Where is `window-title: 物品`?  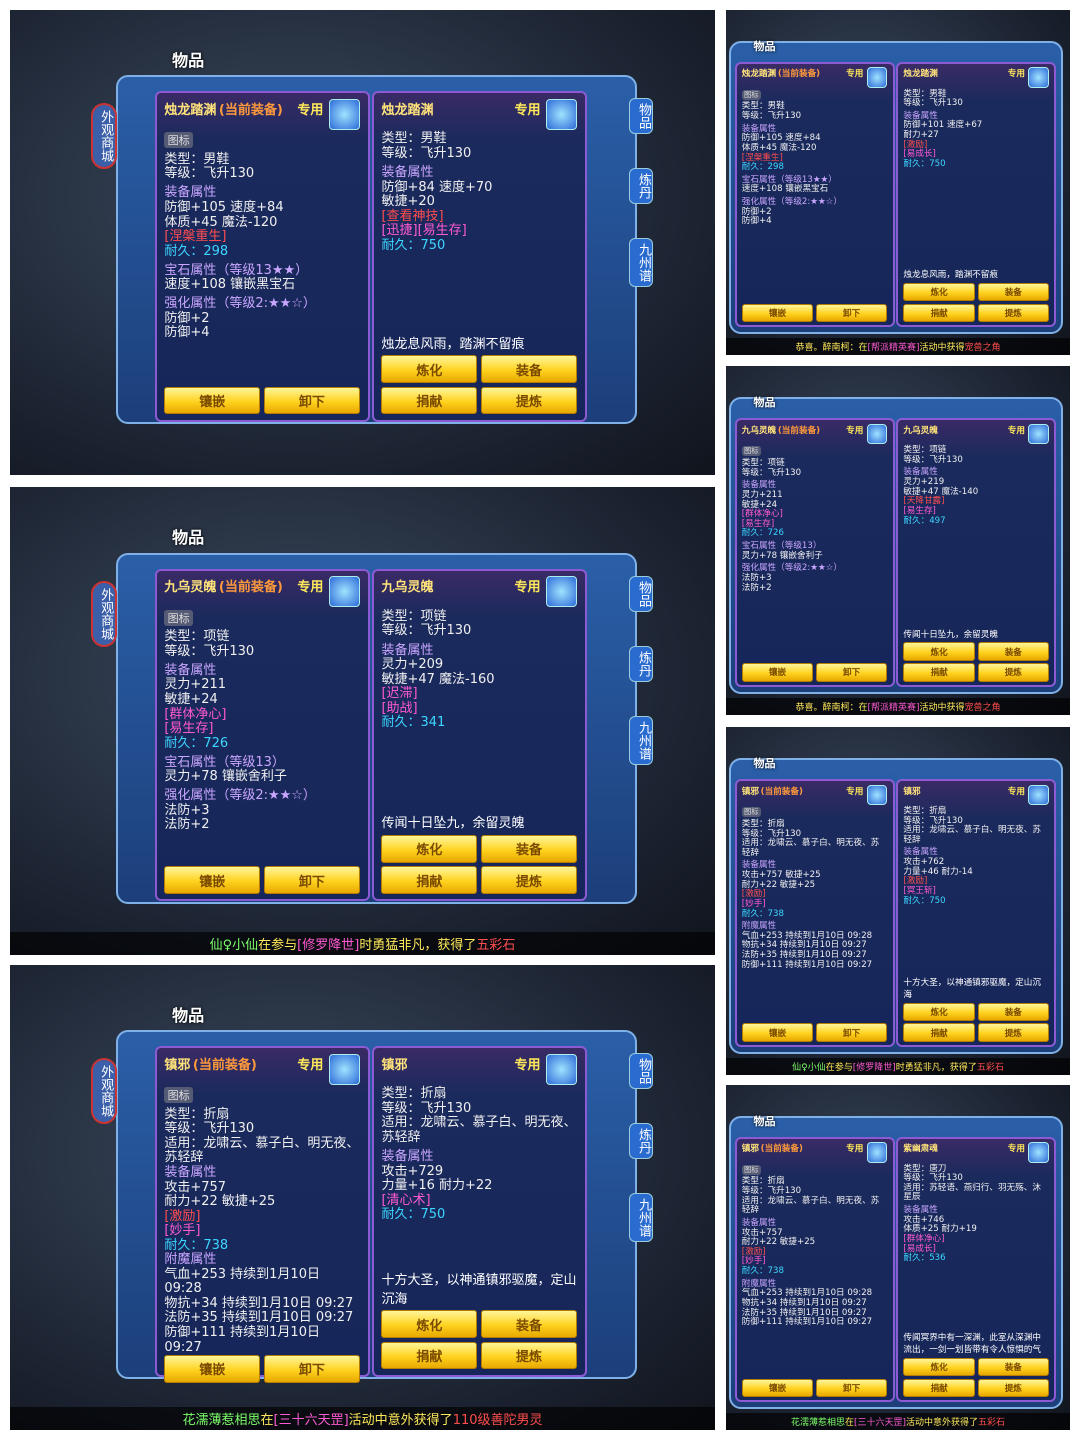
window-title: 物品 is located at coordinates (764, 1121).